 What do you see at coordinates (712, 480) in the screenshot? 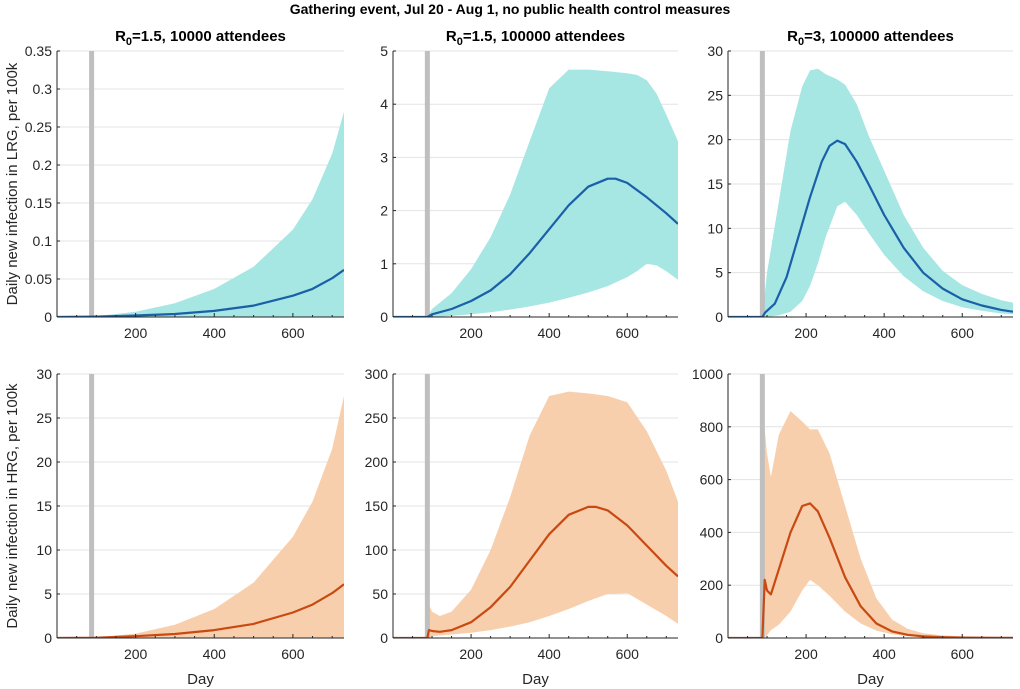
I see `y-tick-label: 600` at bounding box center [712, 480].